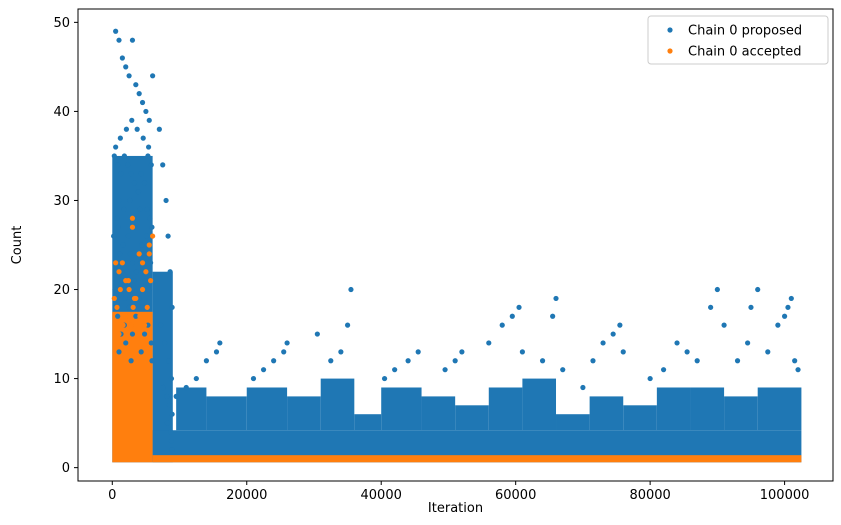 This screenshot has width=841, height=525. Describe the element at coordinates (738, 40) in the screenshot. I see `legend-box` at that location.